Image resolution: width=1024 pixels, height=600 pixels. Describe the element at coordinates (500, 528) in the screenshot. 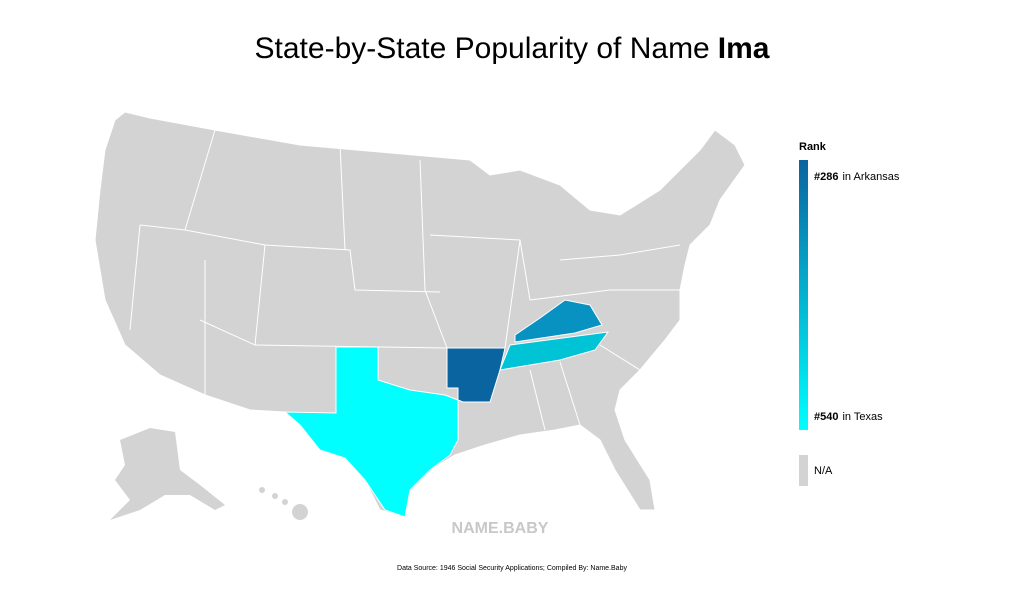

I see `watermark: NAME.BABY` at that location.